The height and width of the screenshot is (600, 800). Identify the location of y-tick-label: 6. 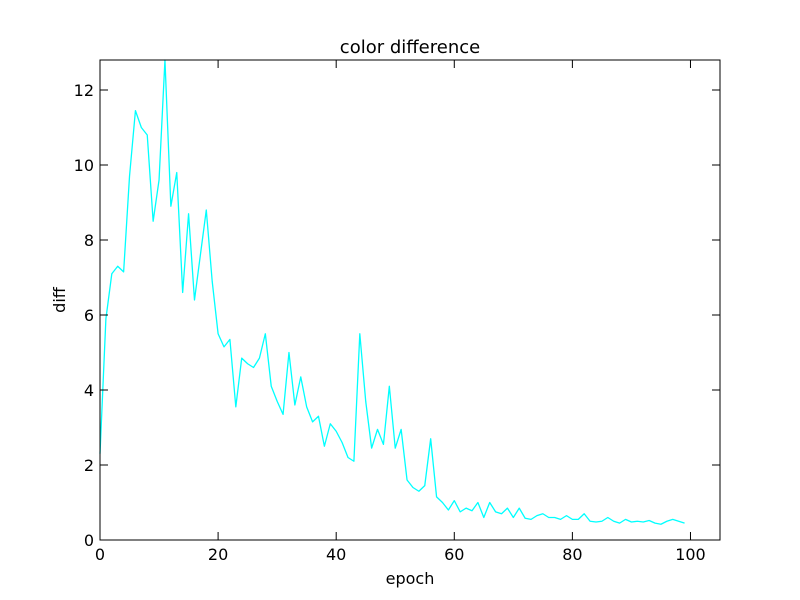
(89, 315).